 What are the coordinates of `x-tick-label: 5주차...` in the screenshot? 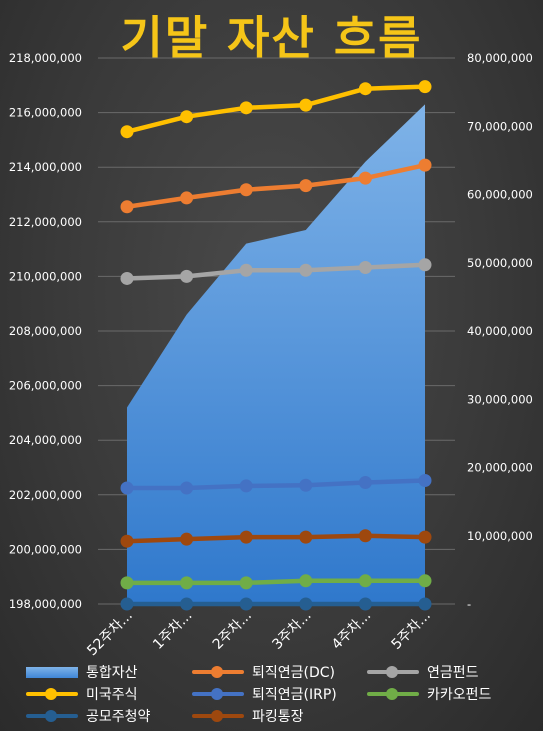 It's located at (411, 630).